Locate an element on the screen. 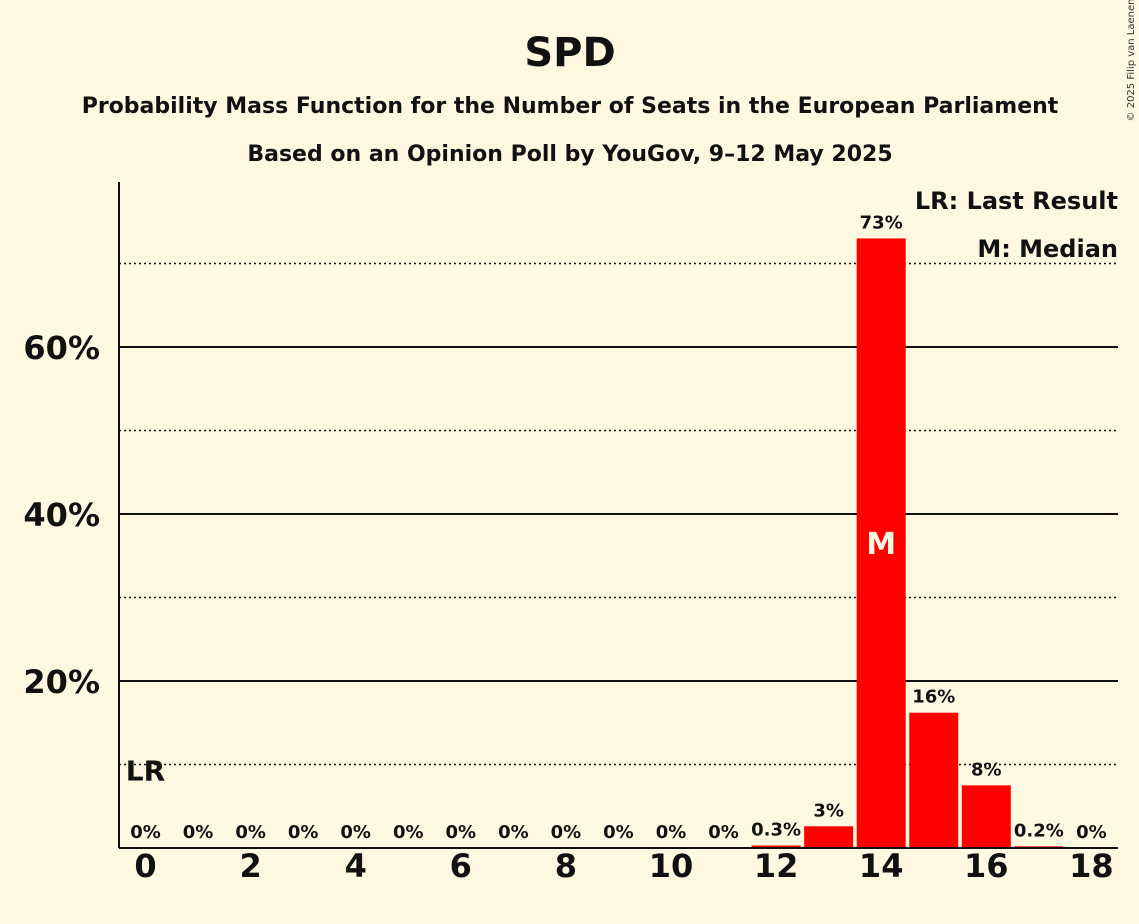  x-tick-label: 10 is located at coordinates (671, 866).